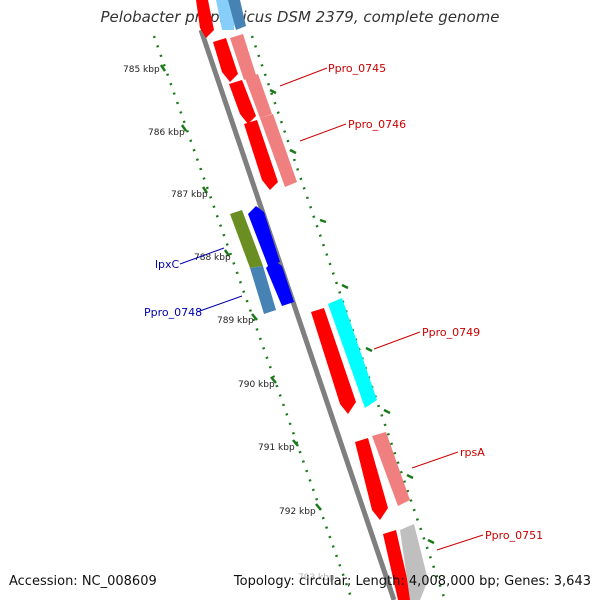 This screenshot has height=600, width=600. What do you see at coordinates (166, 133) in the screenshot?
I see `kbp-label: 786 kbp` at bounding box center [166, 133].